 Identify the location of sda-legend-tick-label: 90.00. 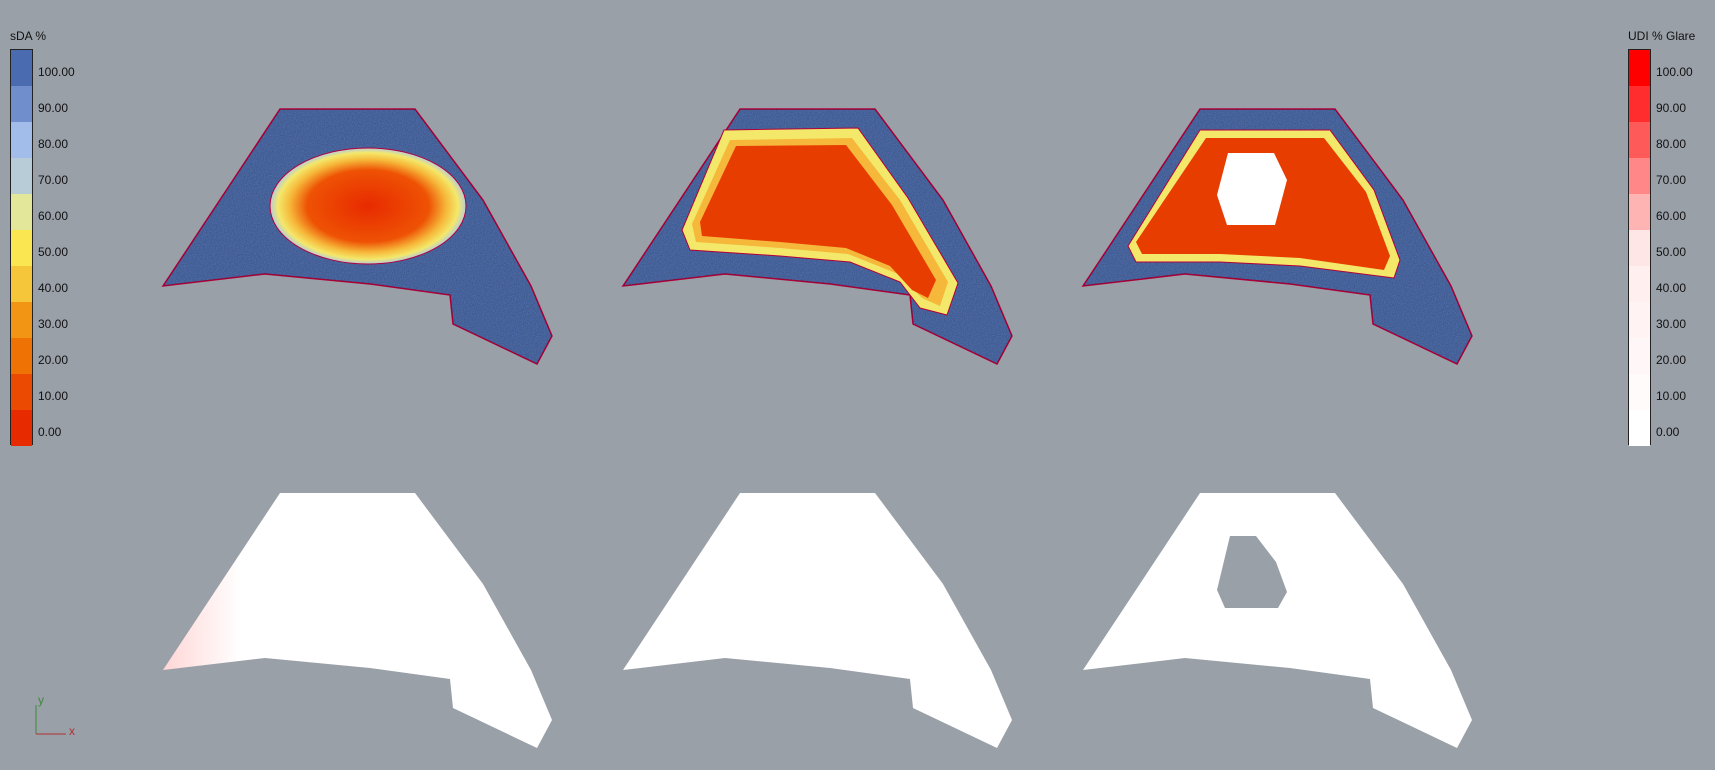
(53, 108).